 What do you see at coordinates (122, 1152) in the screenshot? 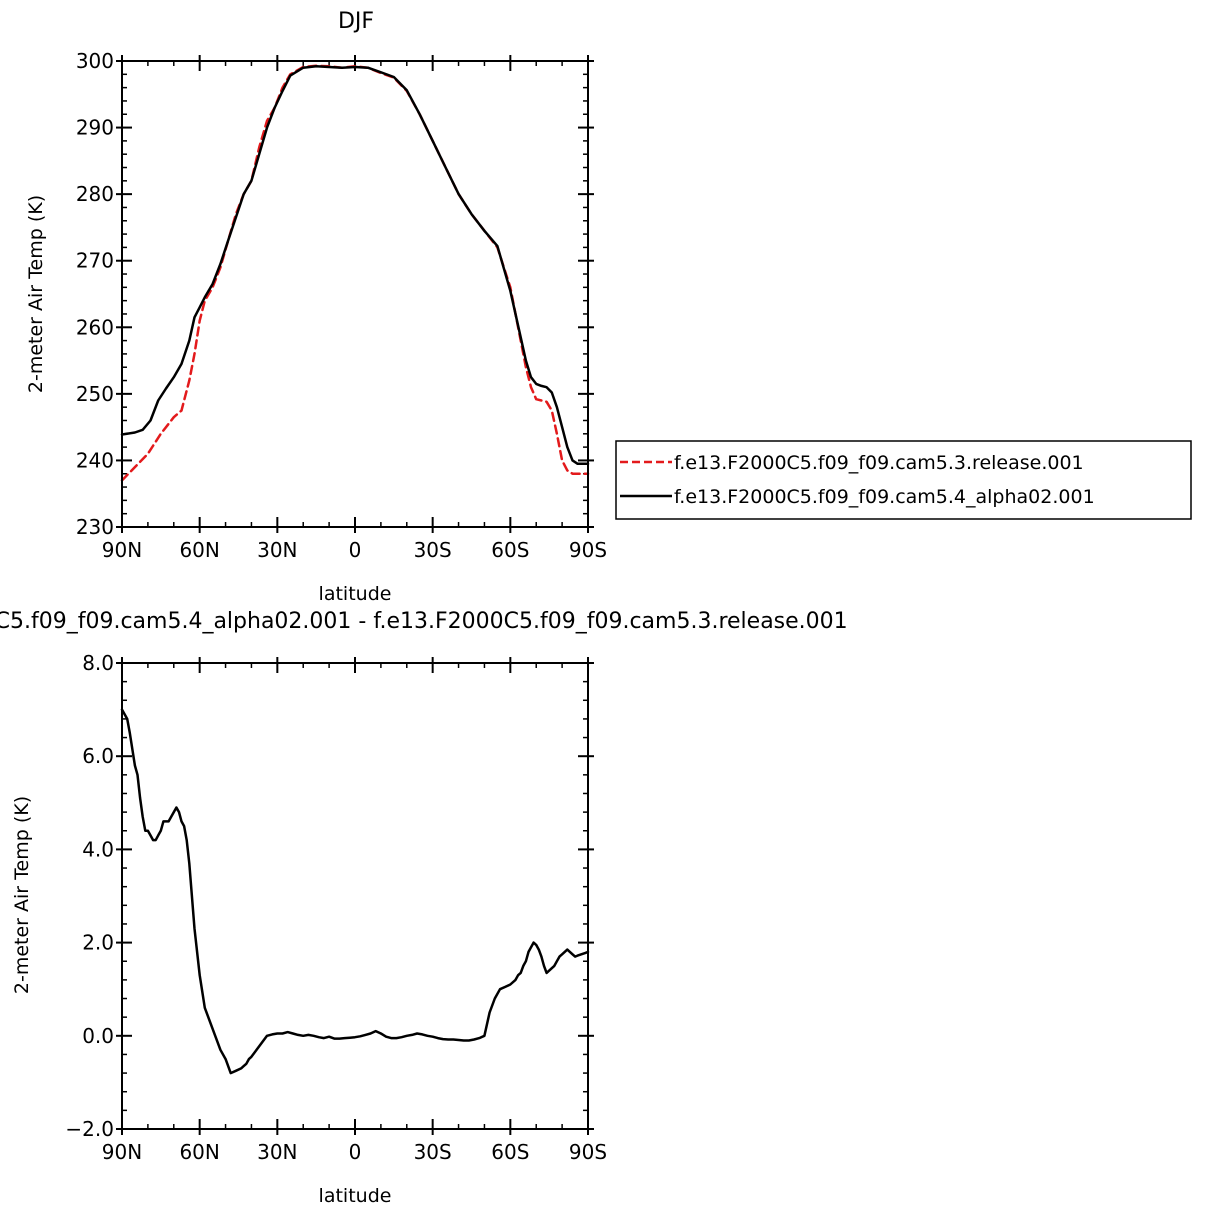
I see `bottom-xtick-label: 90N` at bounding box center [122, 1152].